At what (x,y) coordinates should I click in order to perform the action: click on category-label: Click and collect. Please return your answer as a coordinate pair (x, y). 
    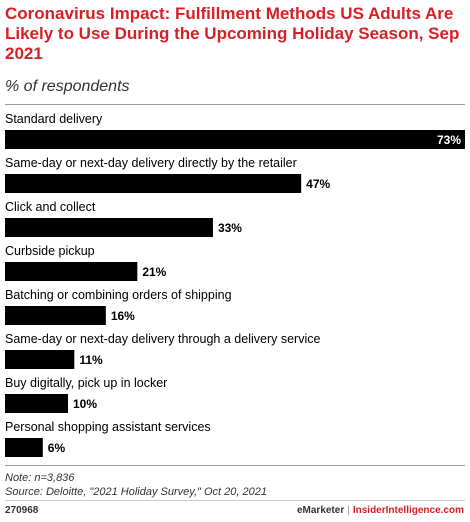
    Looking at the image, I should click on (50, 207).